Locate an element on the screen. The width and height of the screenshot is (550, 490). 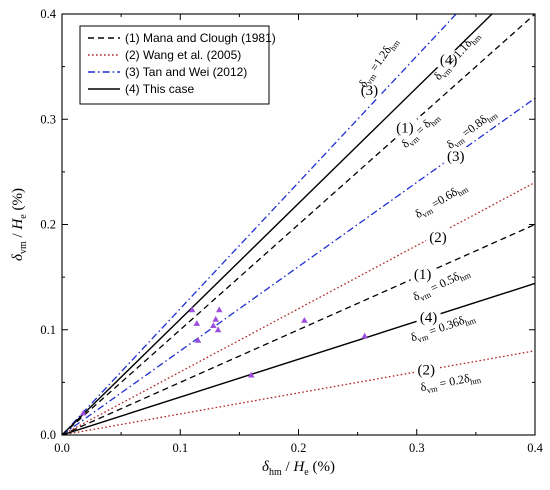
x-tick-label: 0.0 is located at coordinates (62, 448).